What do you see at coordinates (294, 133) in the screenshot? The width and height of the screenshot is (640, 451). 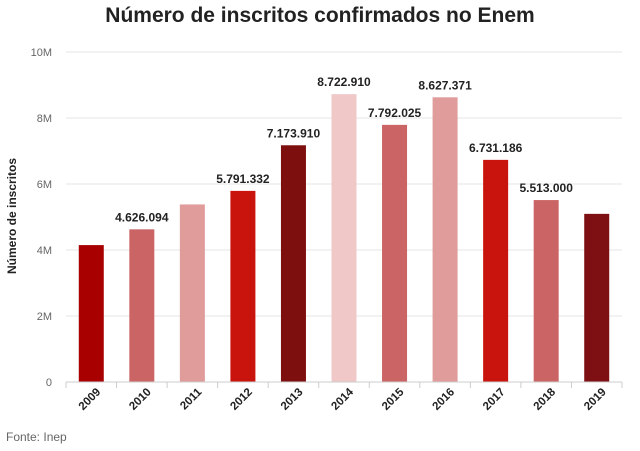 I see `data-label-2013: 7.173.910` at bounding box center [294, 133].